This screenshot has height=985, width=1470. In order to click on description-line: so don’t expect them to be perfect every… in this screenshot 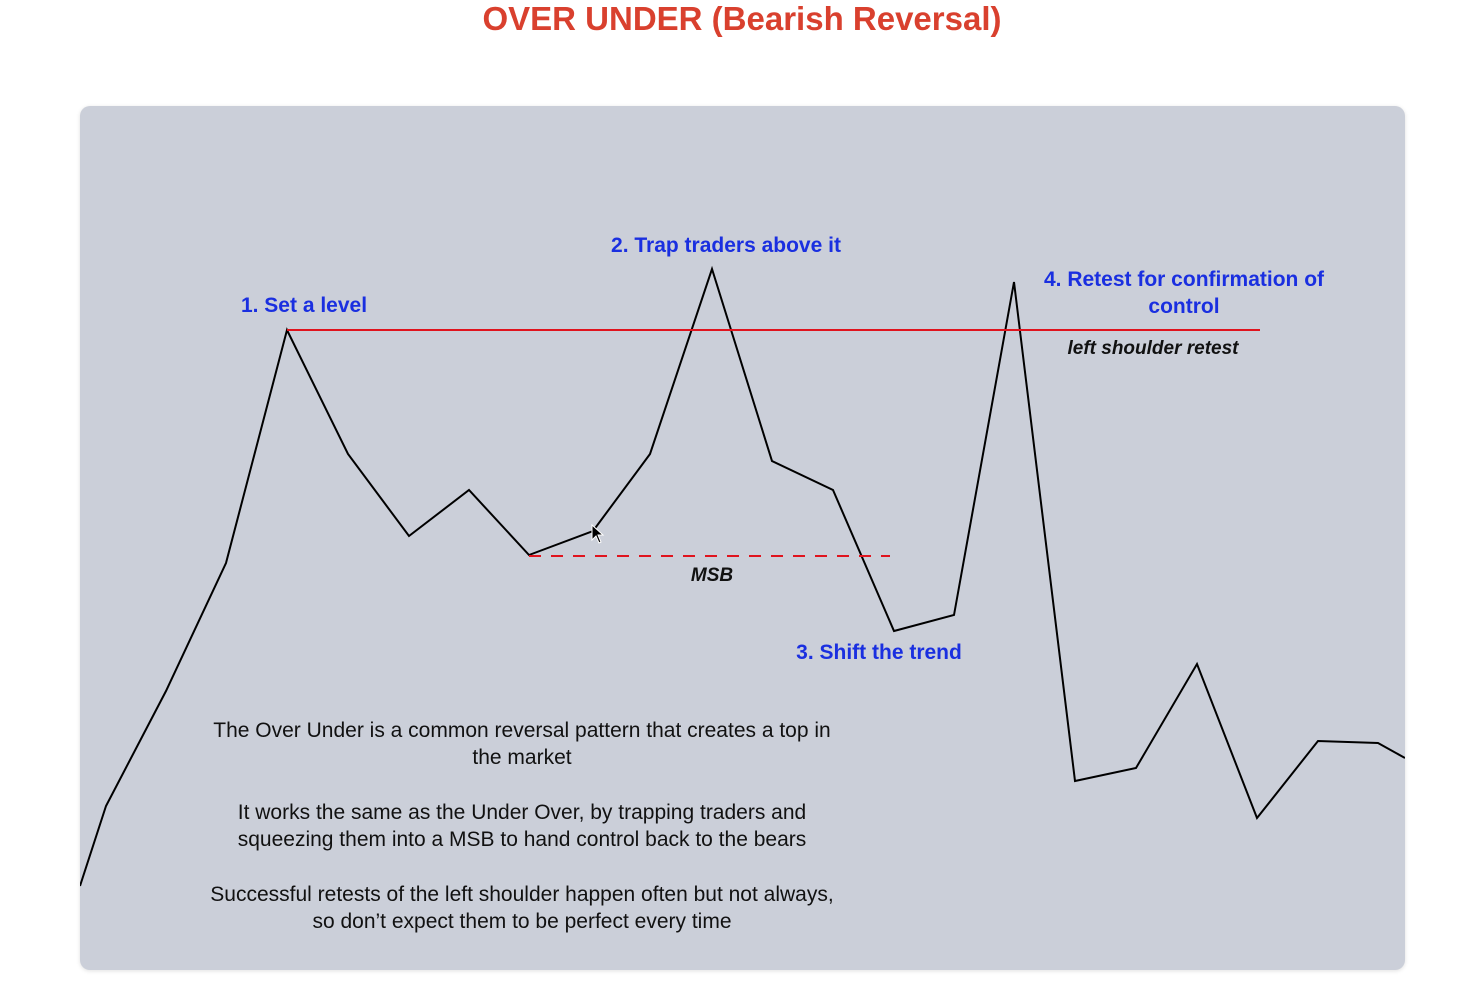, I will do `click(522, 921)`.